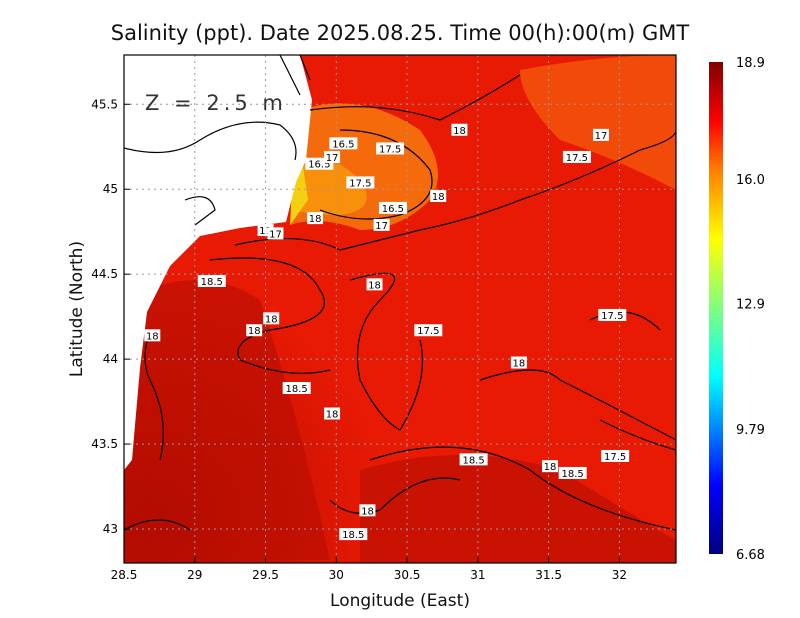 The image size is (800, 618). Describe the element at coordinates (750, 555) in the screenshot. I see `colorbar-tick-label: 6.68` at that location.